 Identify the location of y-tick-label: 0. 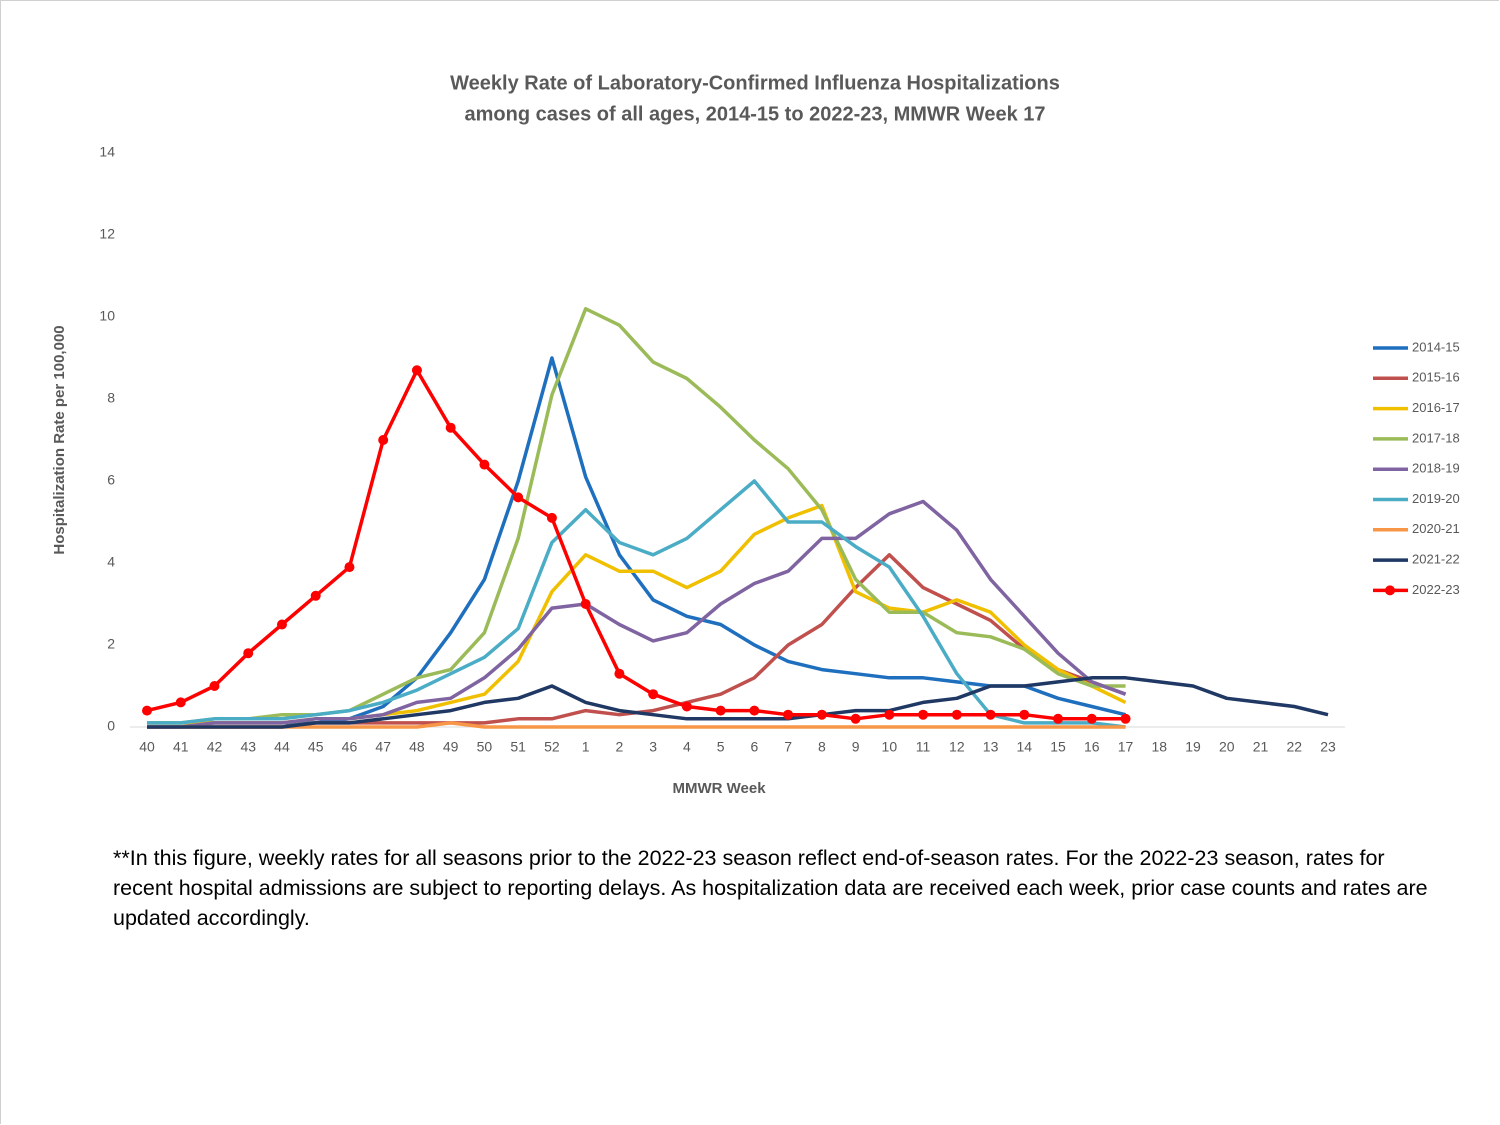
(111, 726).